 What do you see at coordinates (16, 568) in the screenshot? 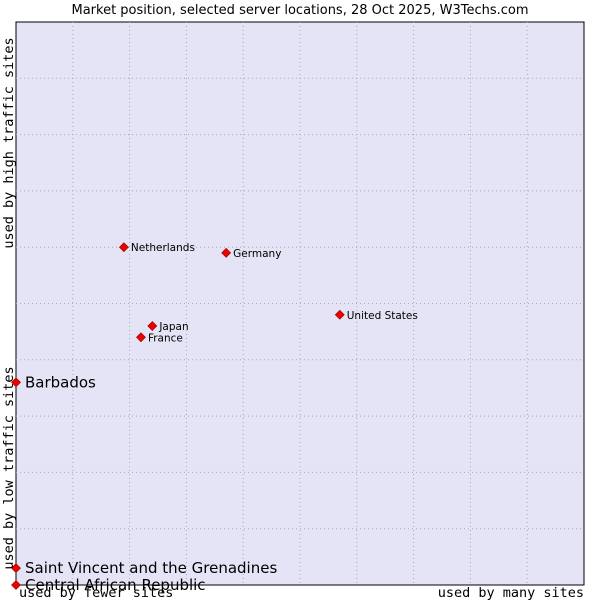
I see `point-saint-vincent-and-the-grenadines` at bounding box center [16, 568].